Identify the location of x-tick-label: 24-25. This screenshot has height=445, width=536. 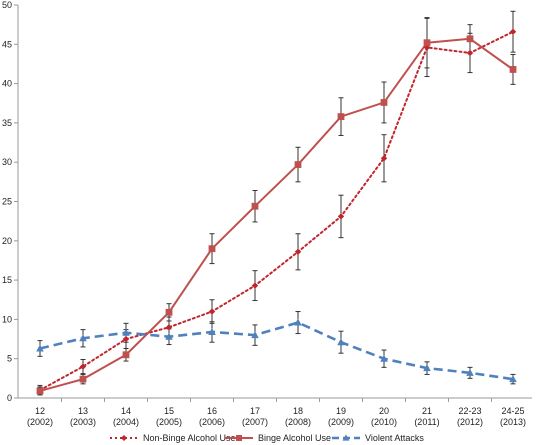
(512, 411).